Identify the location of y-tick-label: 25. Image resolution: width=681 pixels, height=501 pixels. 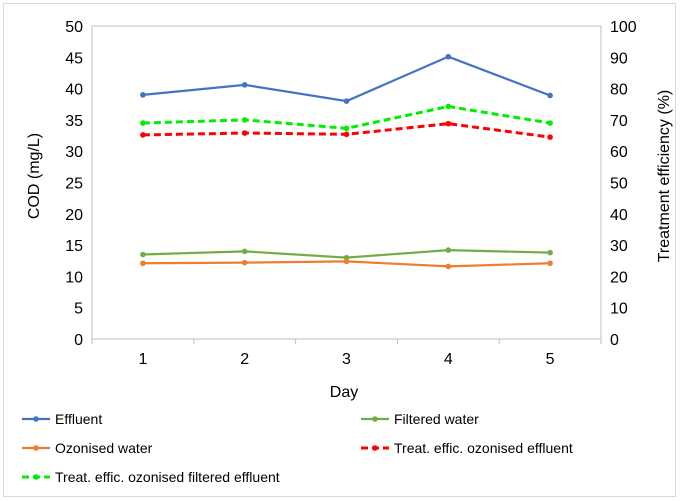
(74, 184).